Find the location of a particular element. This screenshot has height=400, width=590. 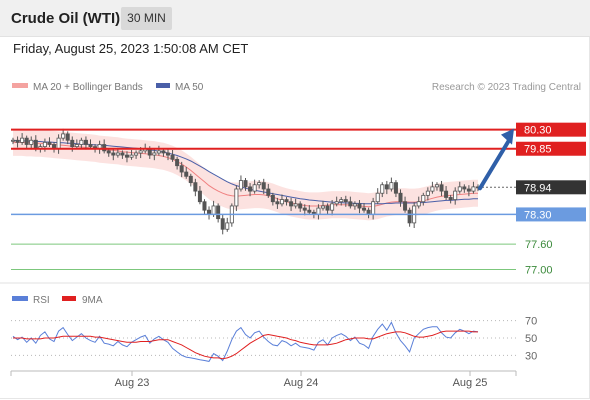

rsi-ma-line is located at coordinates (245, 345).